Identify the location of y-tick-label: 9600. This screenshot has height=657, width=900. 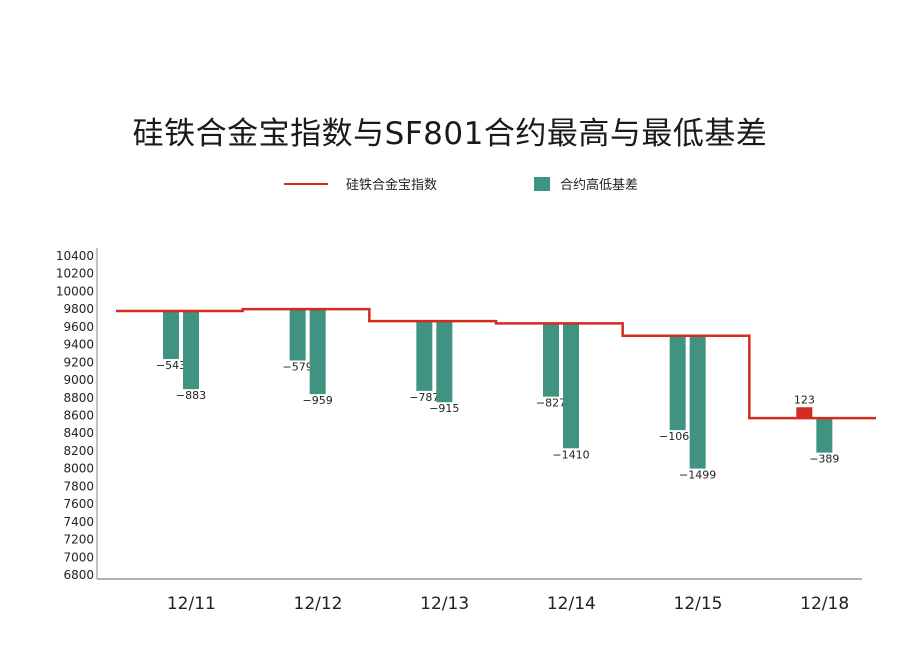
(78, 327).